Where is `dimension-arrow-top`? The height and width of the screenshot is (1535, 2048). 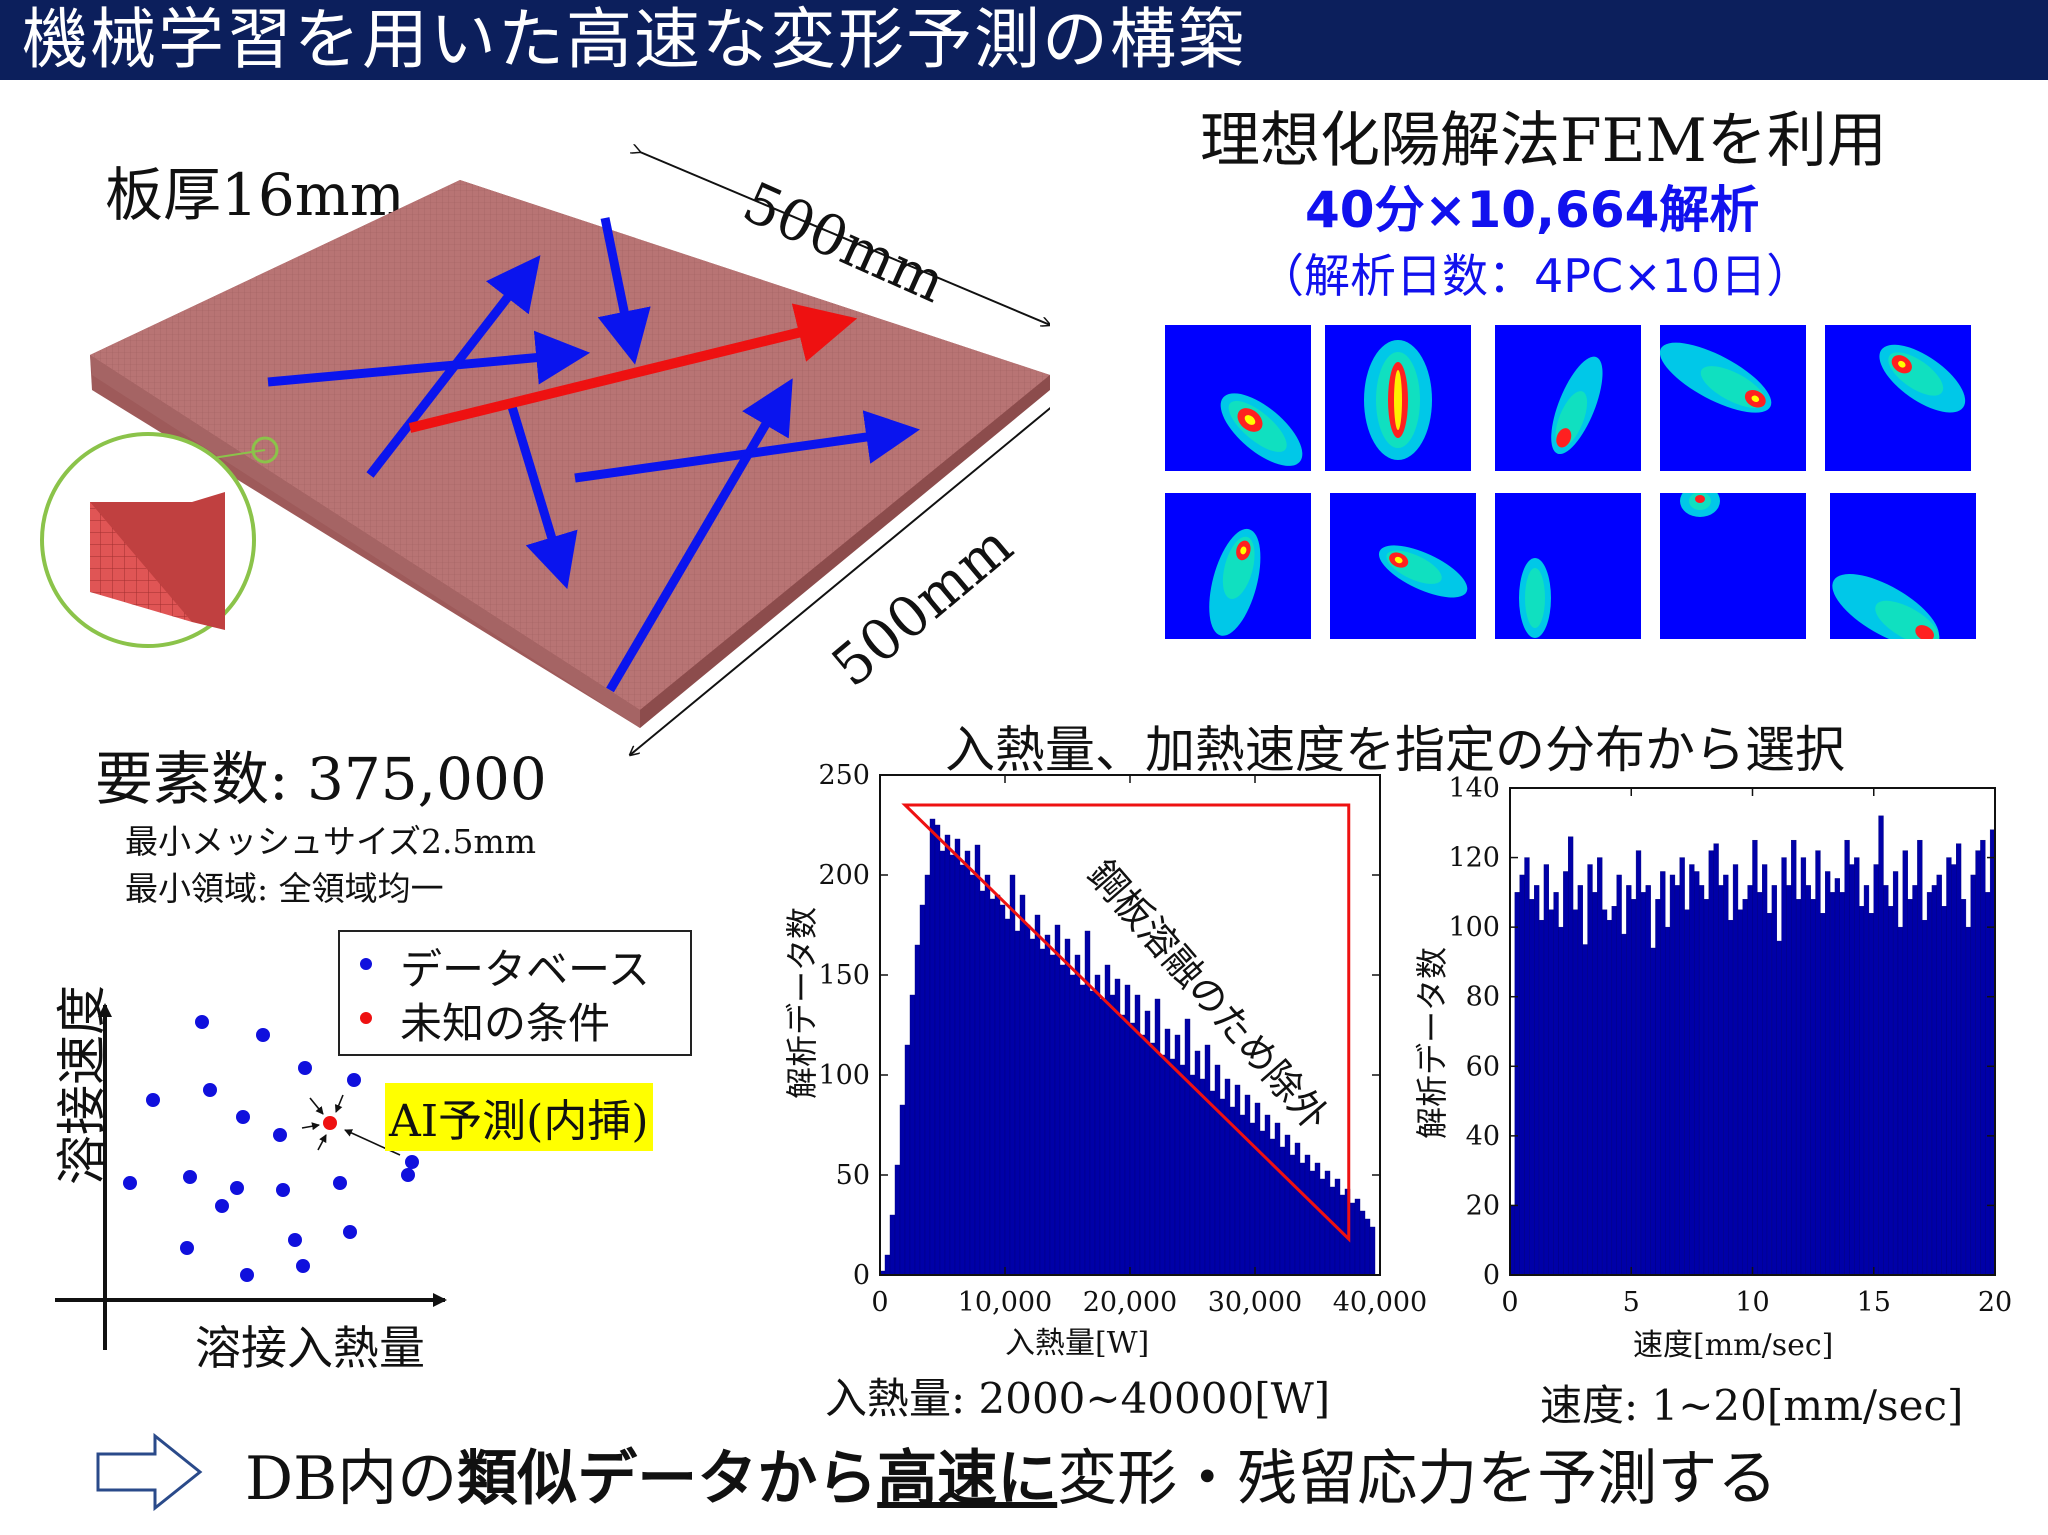 dimension-arrow-top is located at coordinates (845, 238).